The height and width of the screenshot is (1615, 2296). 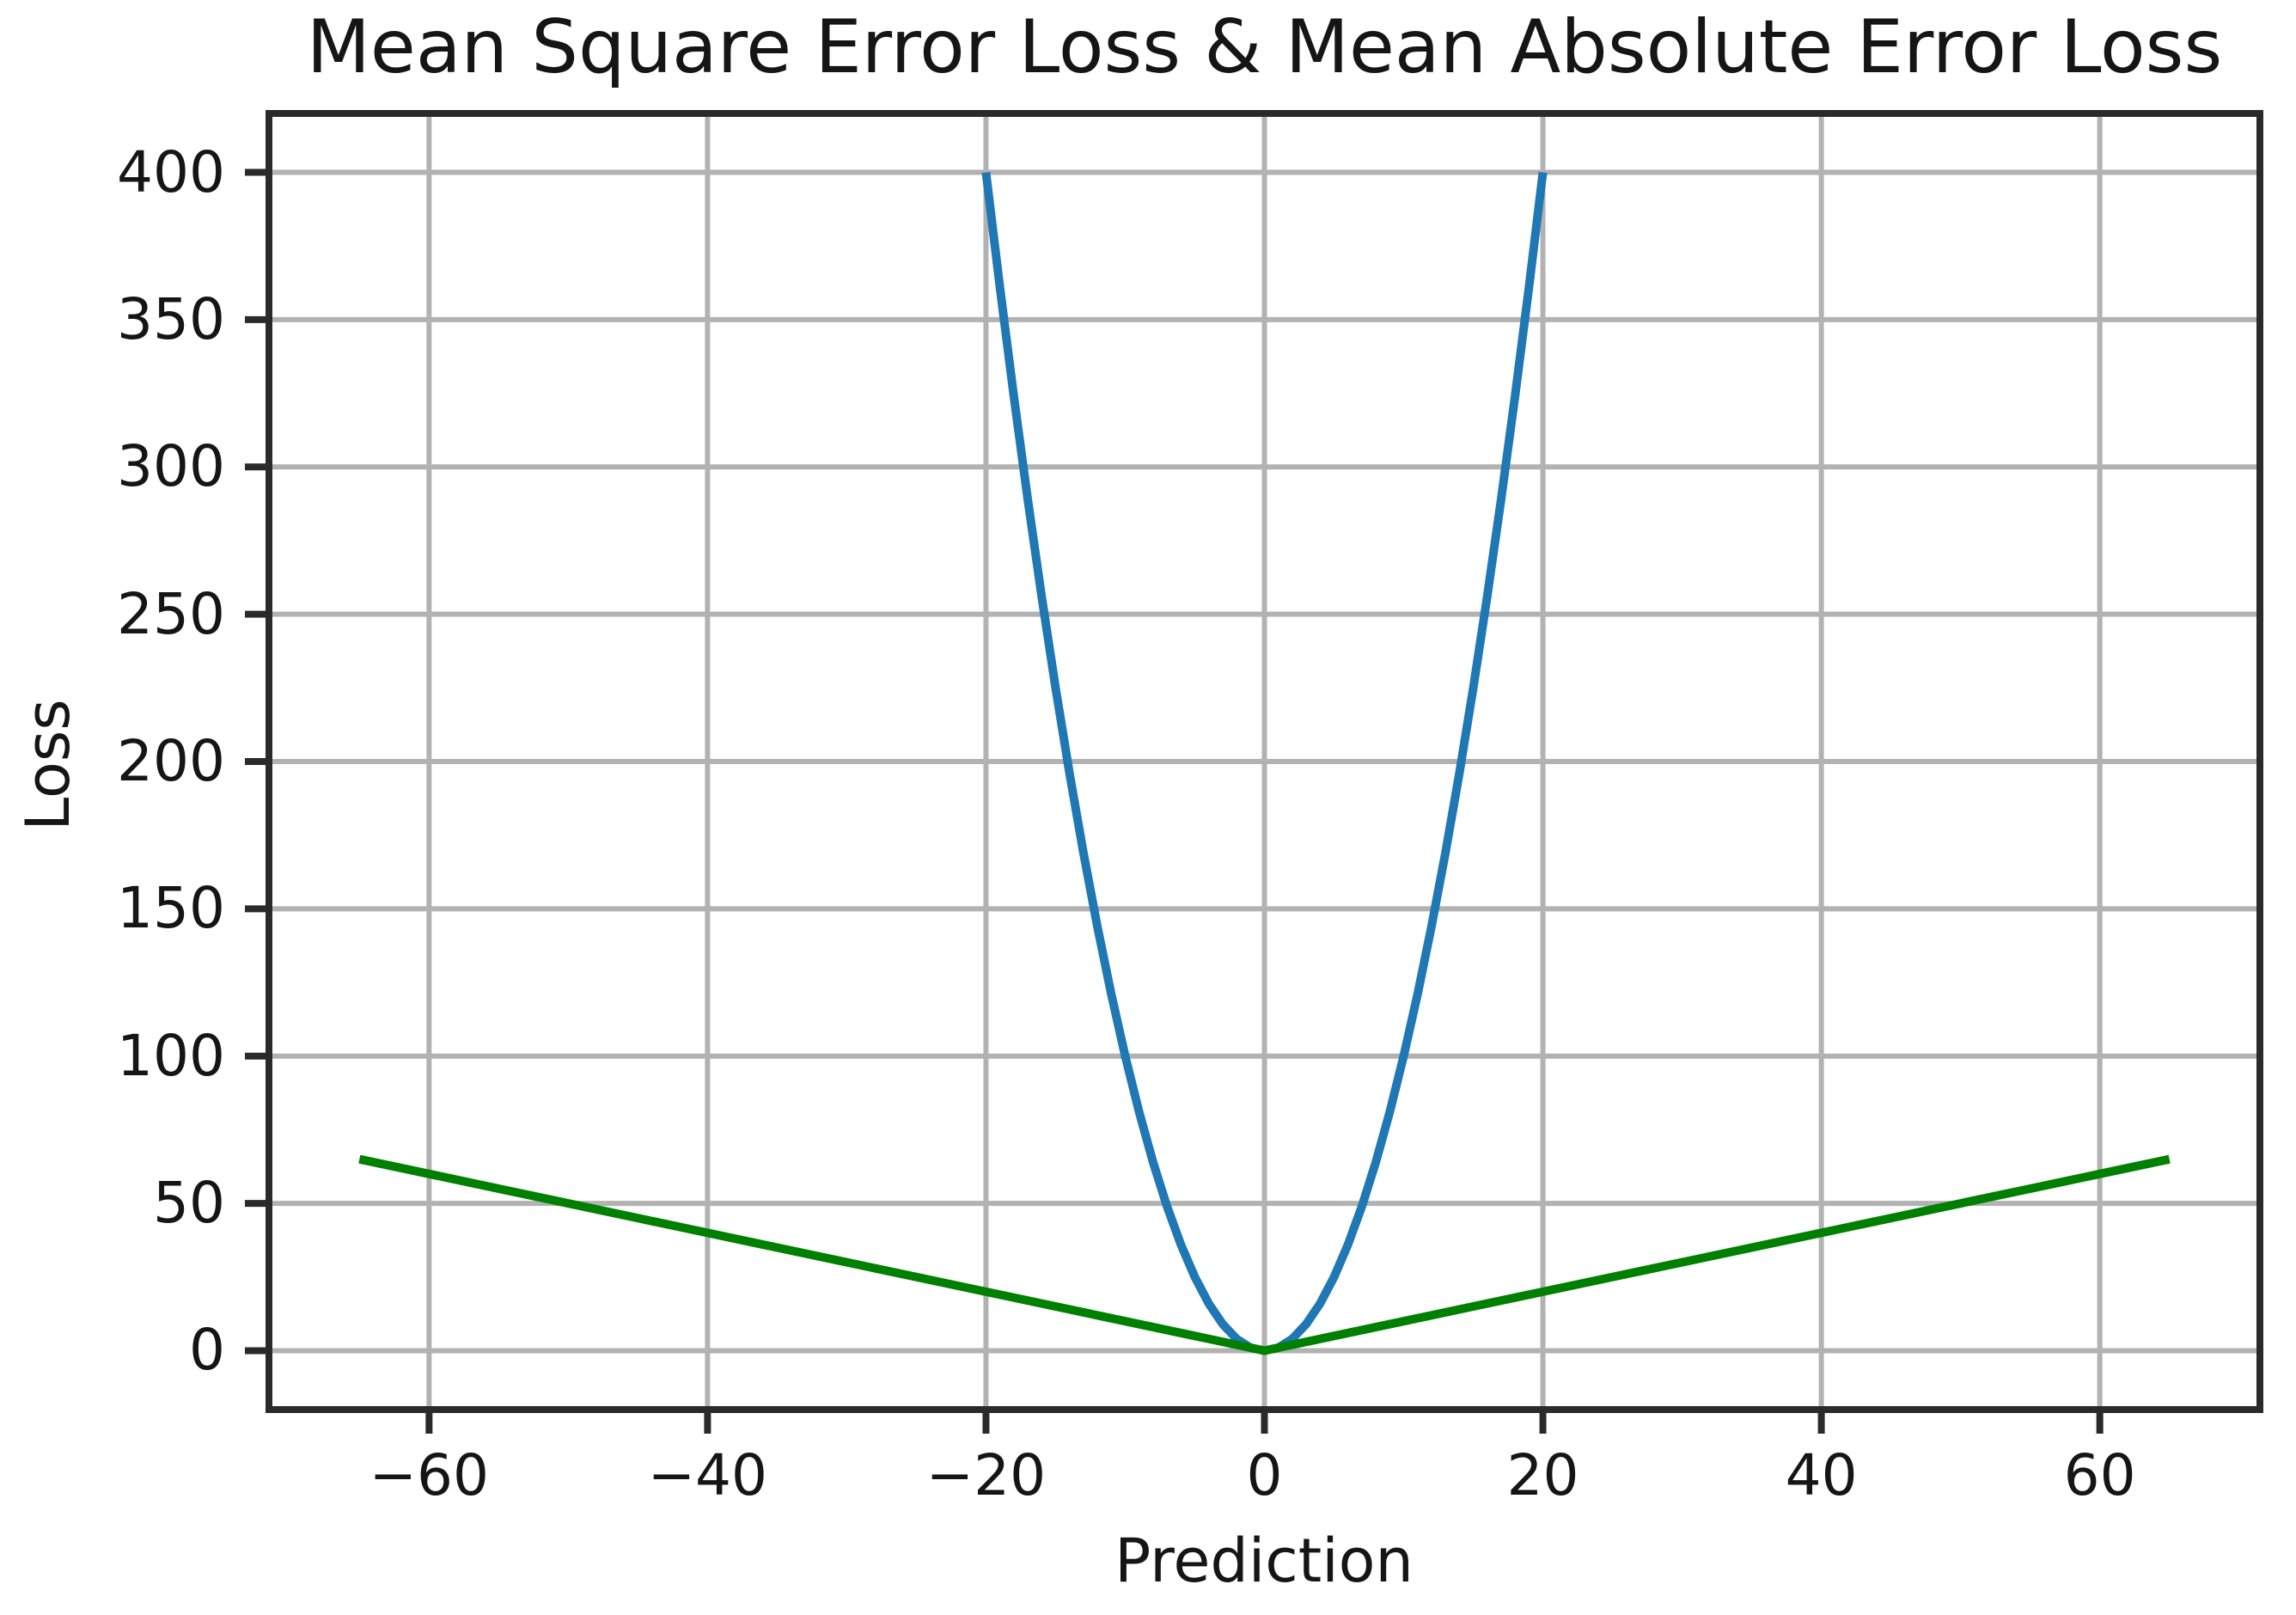 What do you see at coordinates (171, 613) in the screenshot?
I see `y-tick-label: 250` at bounding box center [171, 613].